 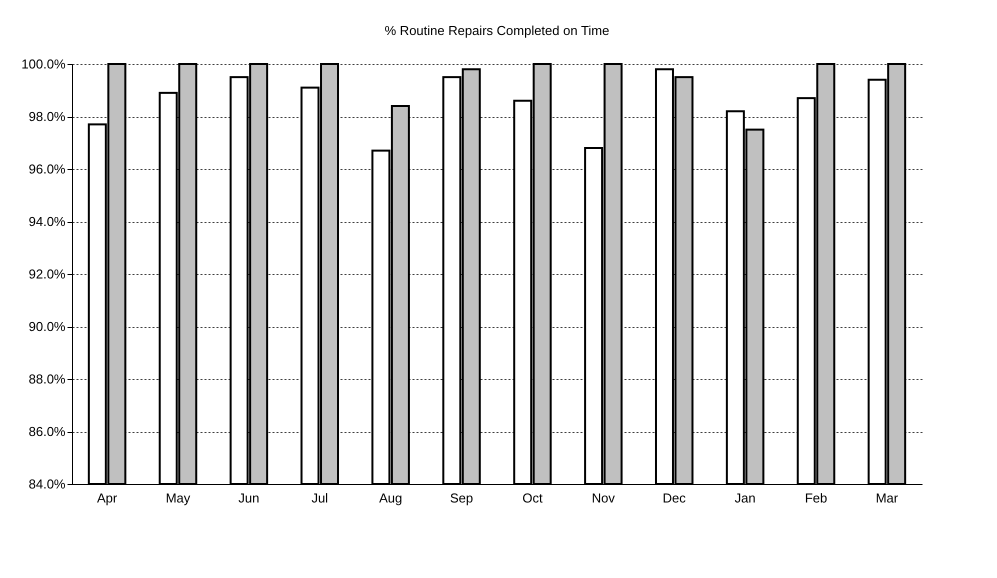 What do you see at coordinates (390, 498) in the screenshot?
I see `x-tick-label: Aug` at bounding box center [390, 498].